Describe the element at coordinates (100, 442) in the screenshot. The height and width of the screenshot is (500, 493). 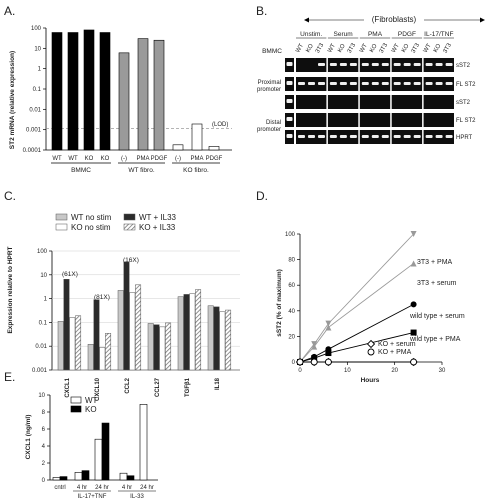
I see `panel-e-bars` at that location.